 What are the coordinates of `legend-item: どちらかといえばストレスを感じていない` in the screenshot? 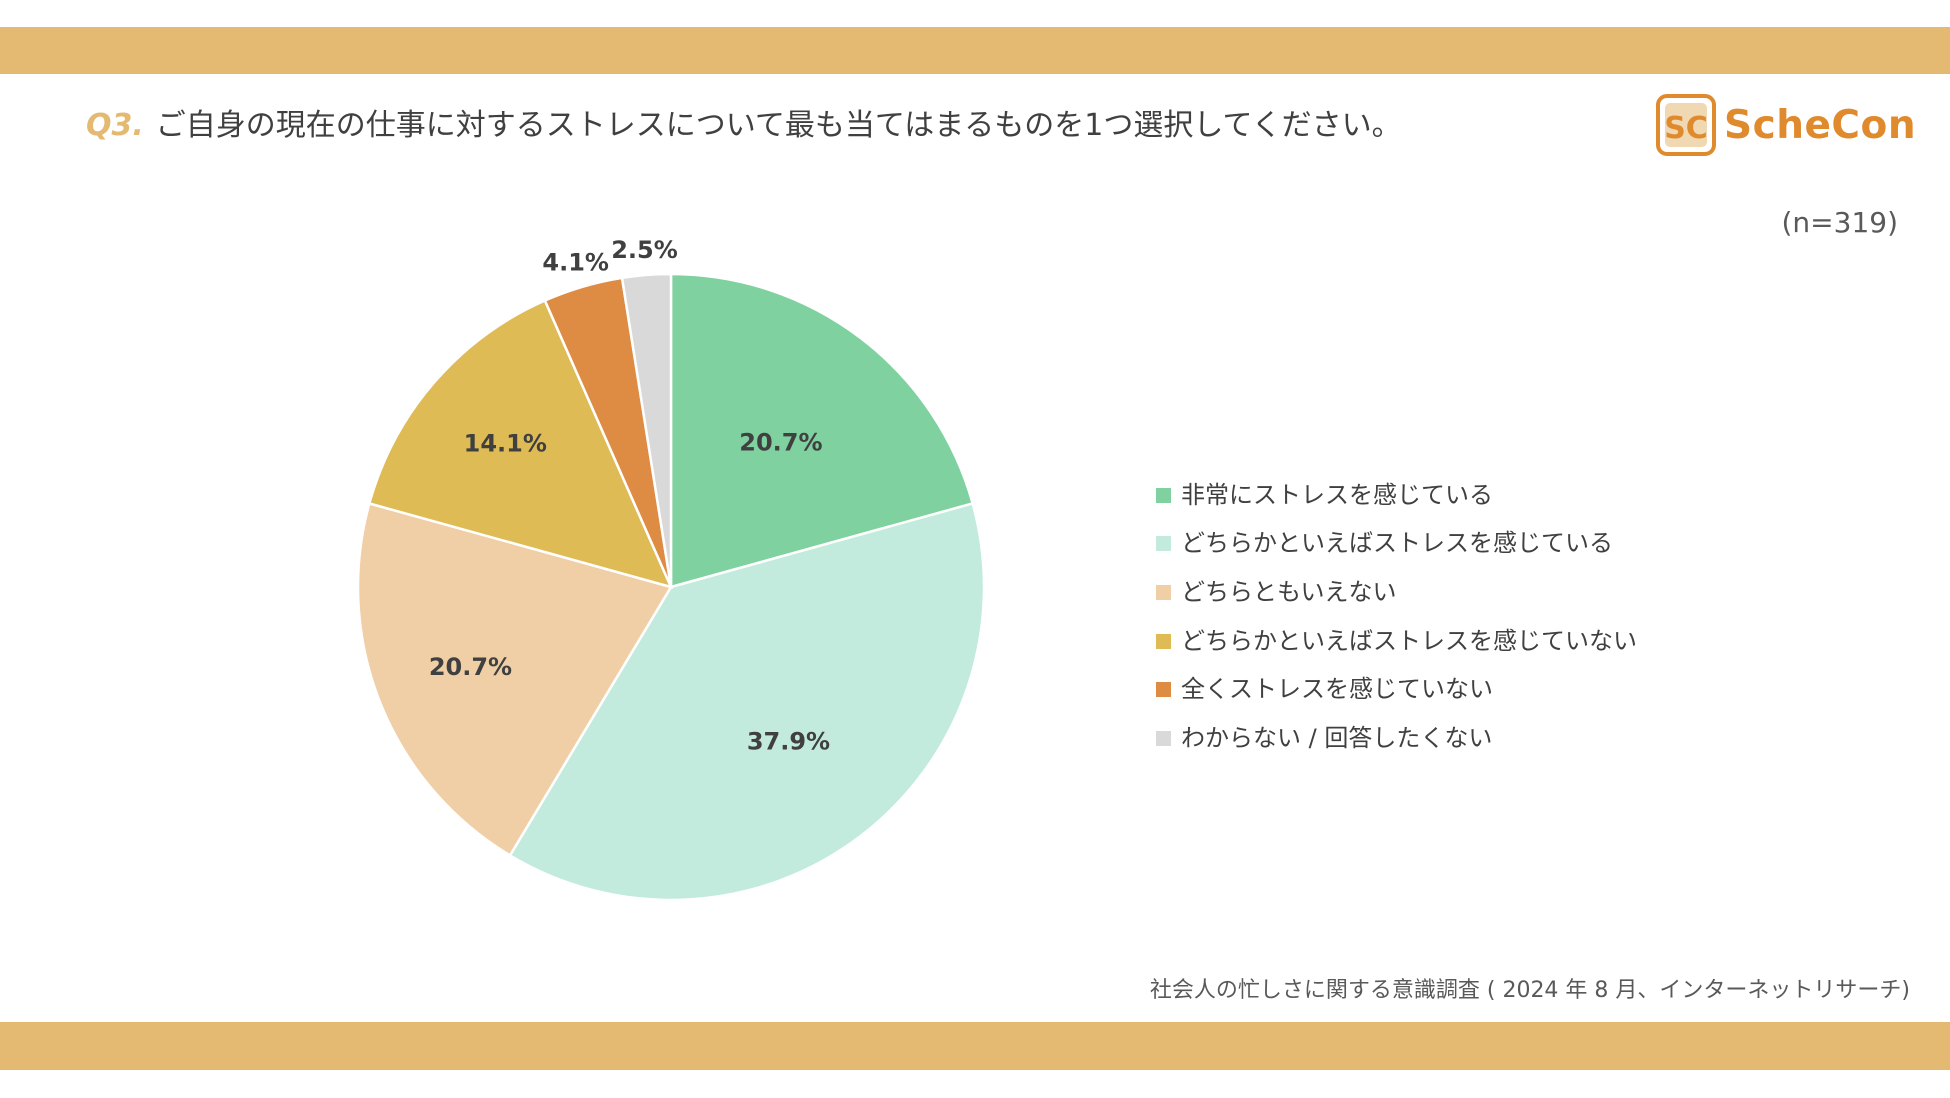 It's located at (1396, 638).